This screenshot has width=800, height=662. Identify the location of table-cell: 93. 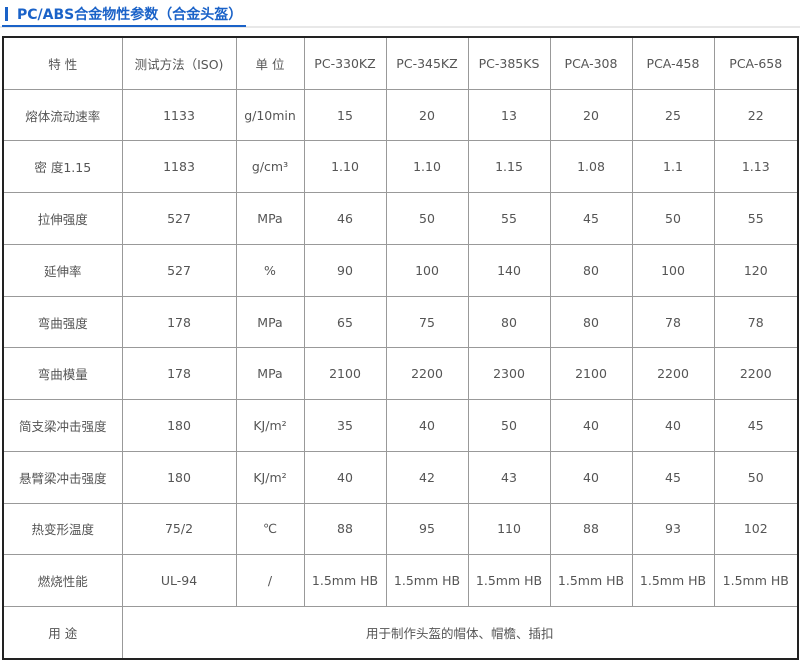
(673, 529).